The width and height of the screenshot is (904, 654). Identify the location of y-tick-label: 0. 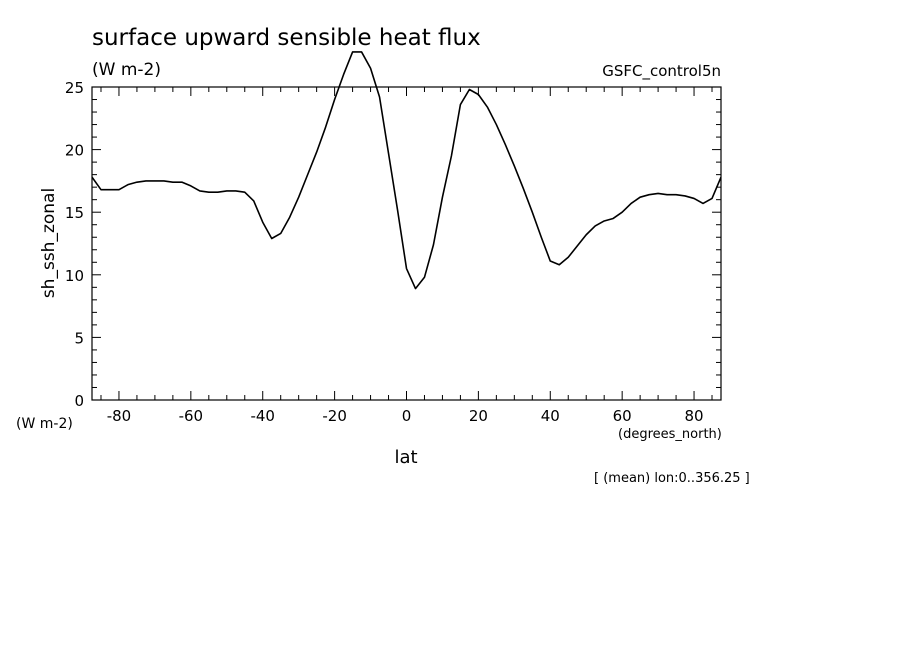
(79, 401).